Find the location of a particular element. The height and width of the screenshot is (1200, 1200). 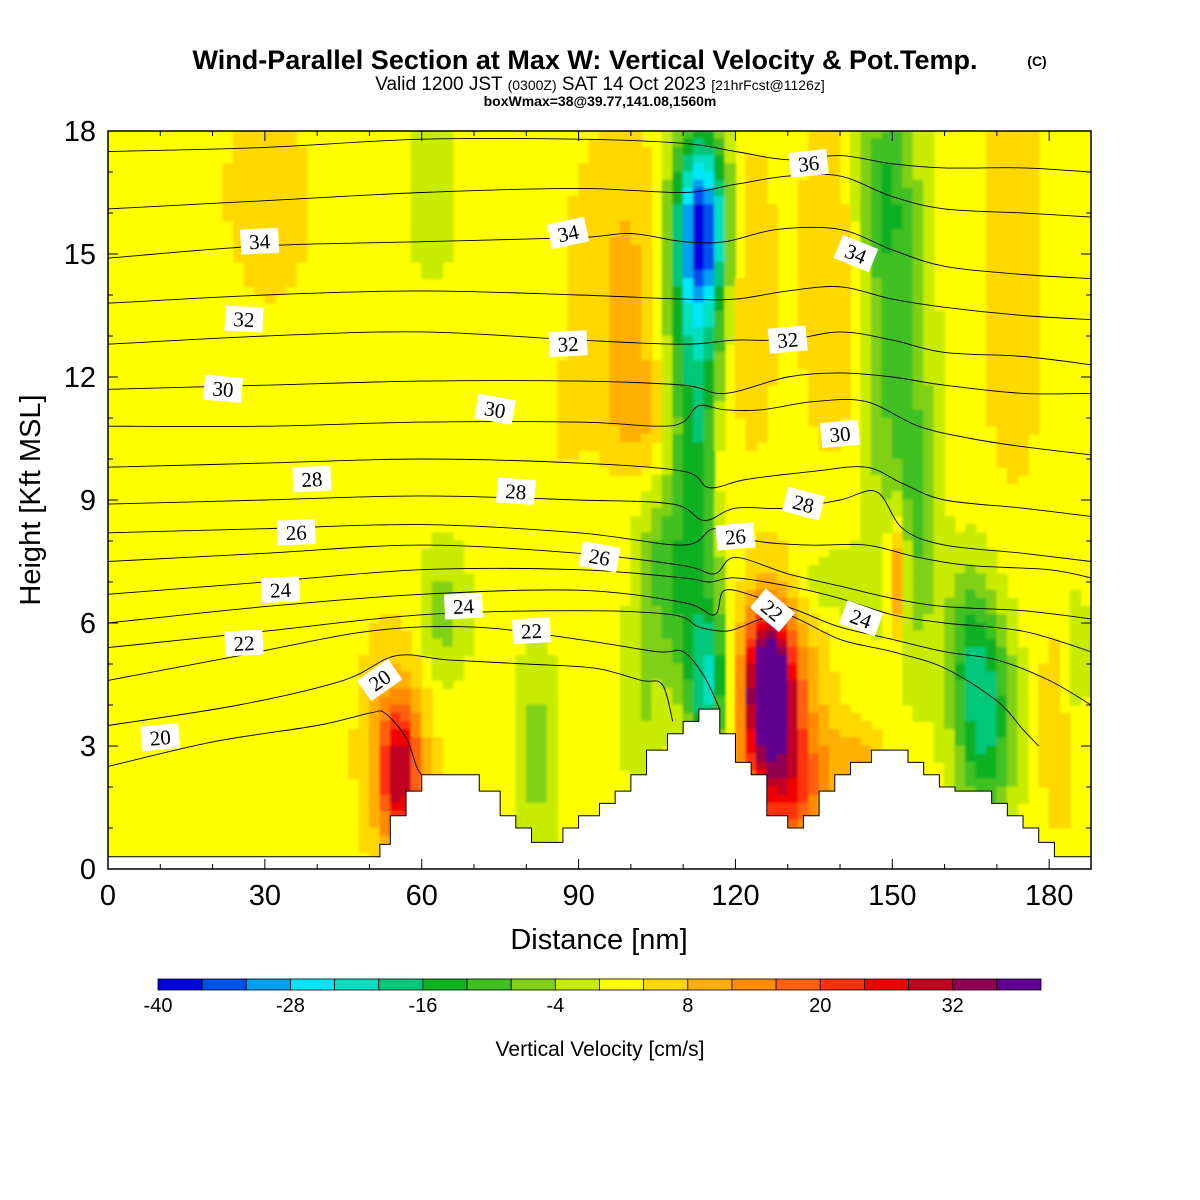

contour-label: 30 is located at coordinates (839, 434).